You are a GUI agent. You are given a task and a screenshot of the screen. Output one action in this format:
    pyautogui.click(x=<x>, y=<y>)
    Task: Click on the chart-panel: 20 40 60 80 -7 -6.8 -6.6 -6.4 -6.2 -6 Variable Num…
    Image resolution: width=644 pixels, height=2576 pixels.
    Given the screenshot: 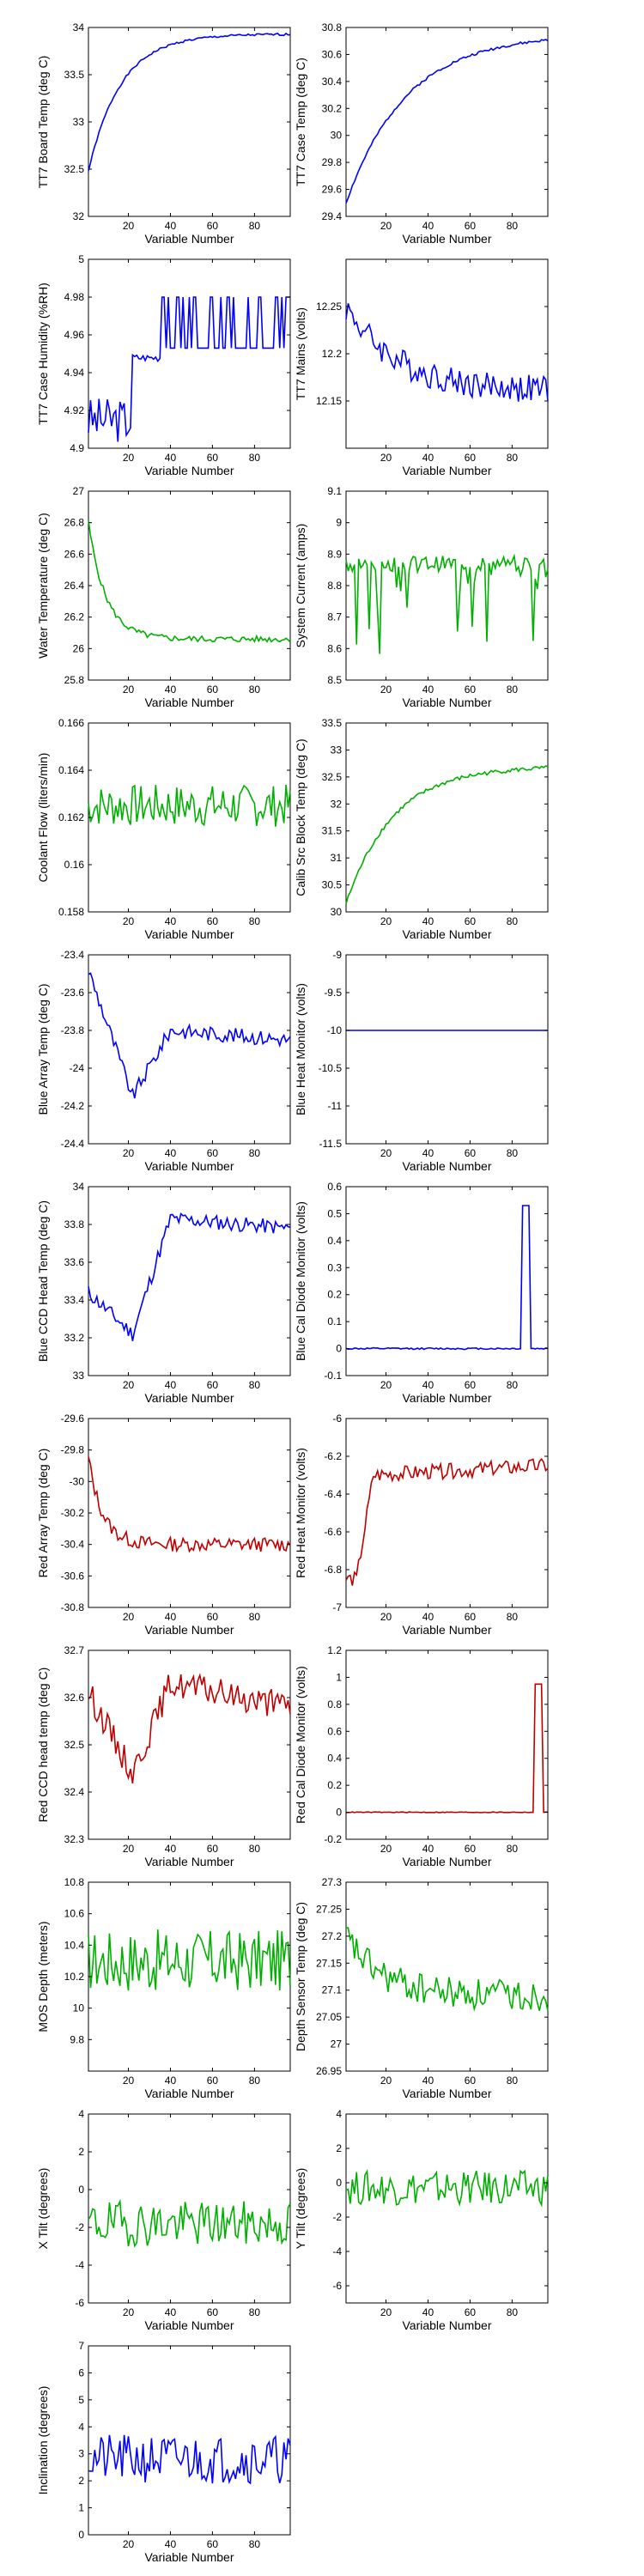 What is the action you would take?
    pyautogui.click(x=421, y=1525)
    